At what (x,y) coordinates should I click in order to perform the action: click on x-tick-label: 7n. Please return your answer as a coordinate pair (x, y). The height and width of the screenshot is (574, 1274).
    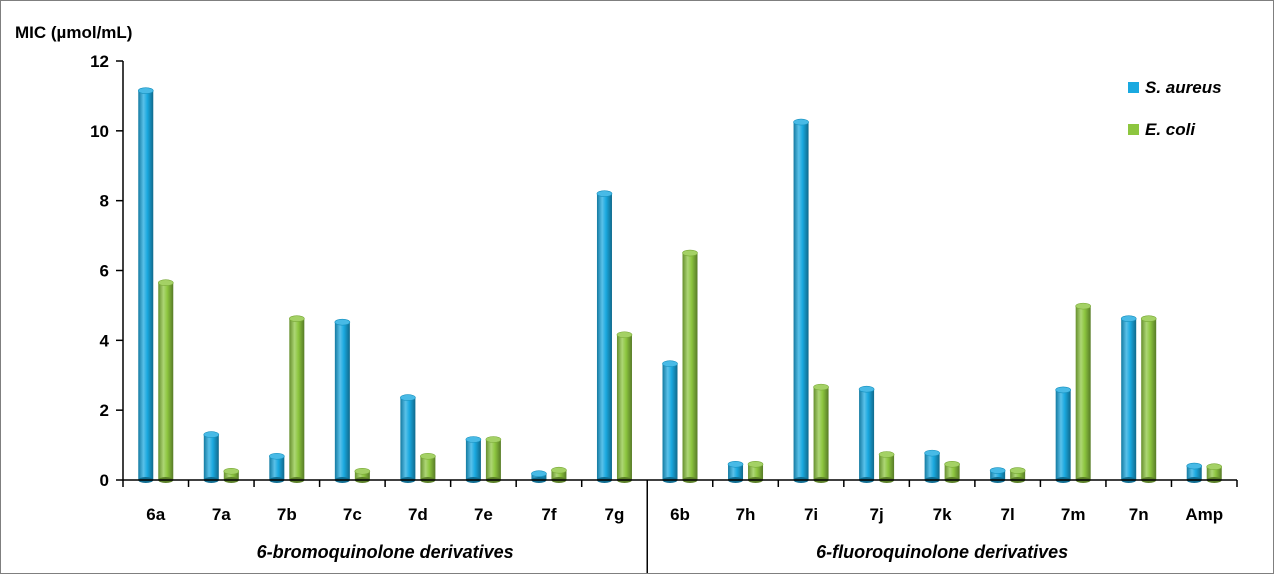
    Looking at the image, I should click on (1139, 514).